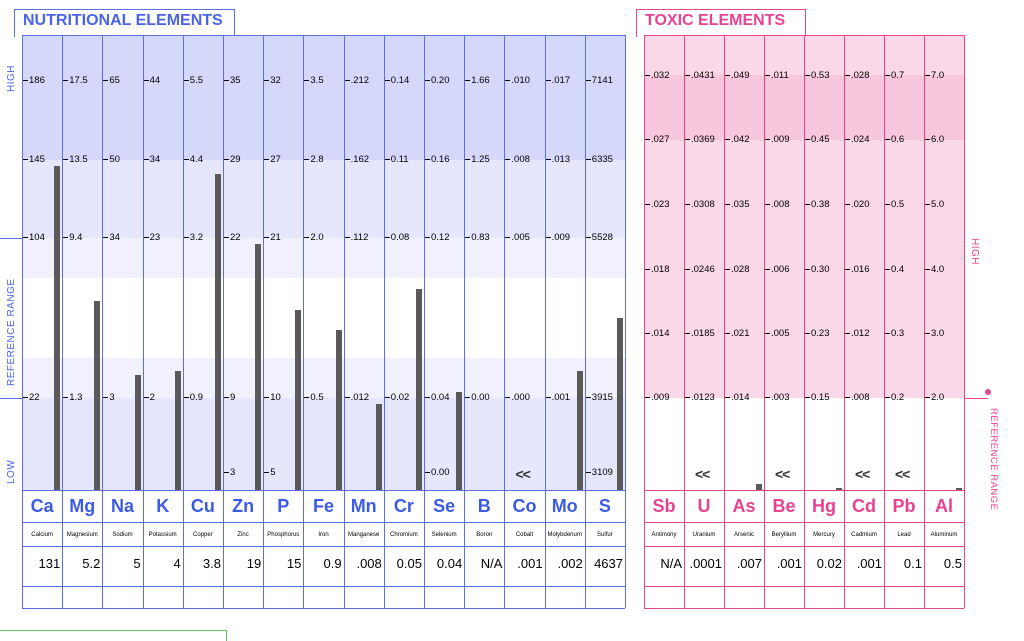 Image resolution: width=1024 pixels, height=641 pixels. Describe the element at coordinates (857, 205) in the screenshot. I see `tox-tick-label: .020` at that location.